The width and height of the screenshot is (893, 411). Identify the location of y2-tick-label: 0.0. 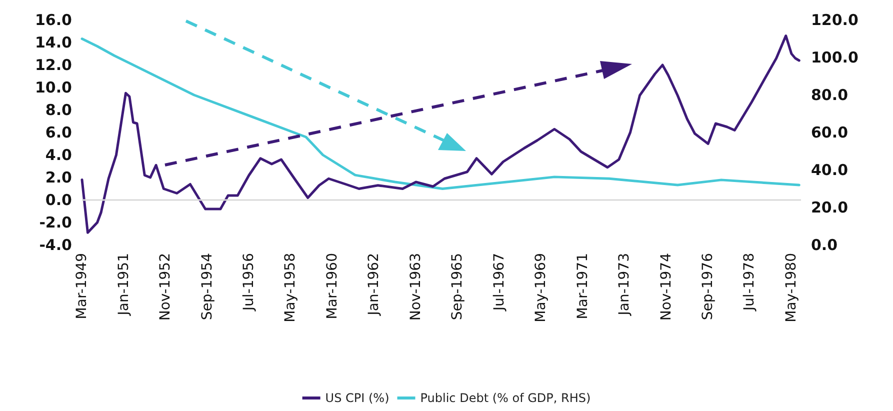
(824, 245).